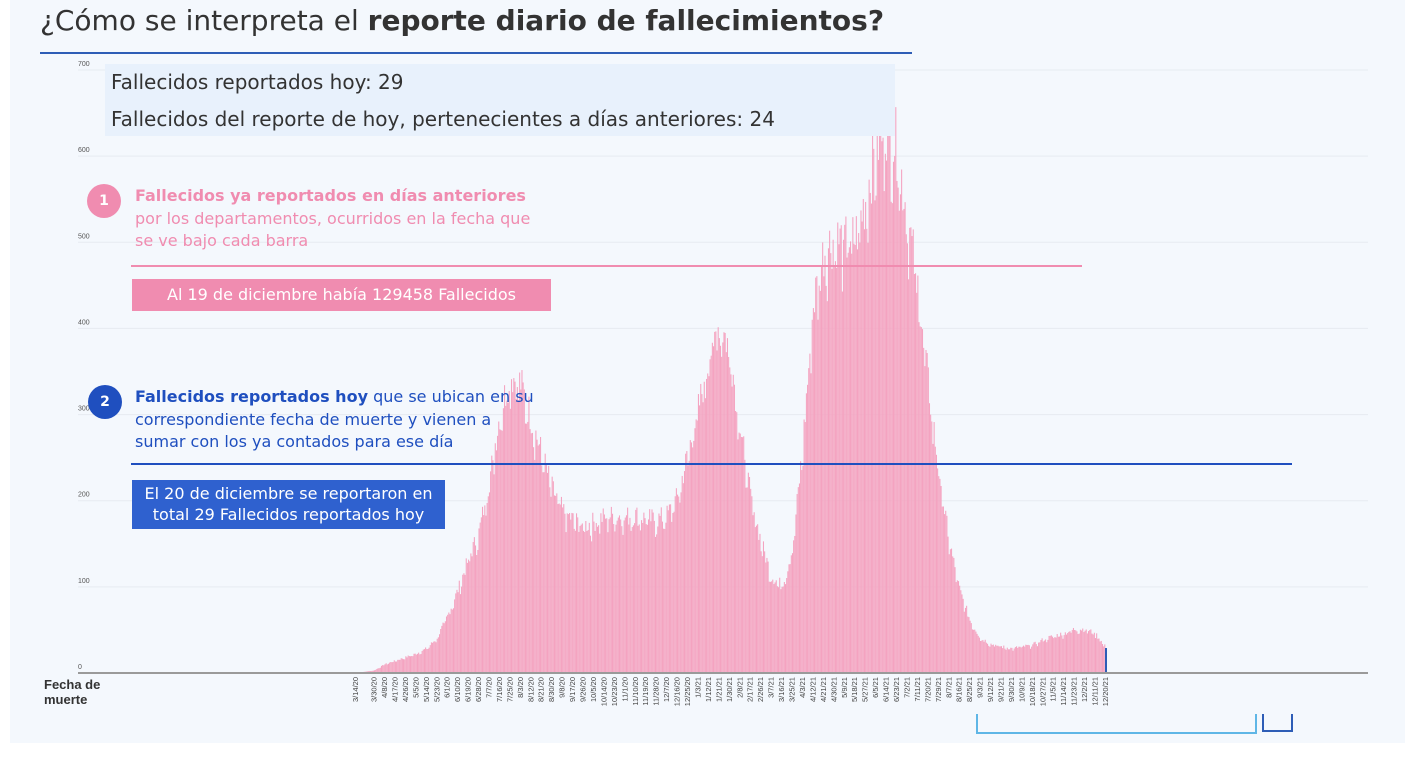 This screenshot has width=1405, height=762. I want to click on x-tick-label: 6/10/20, so click(457, 689).